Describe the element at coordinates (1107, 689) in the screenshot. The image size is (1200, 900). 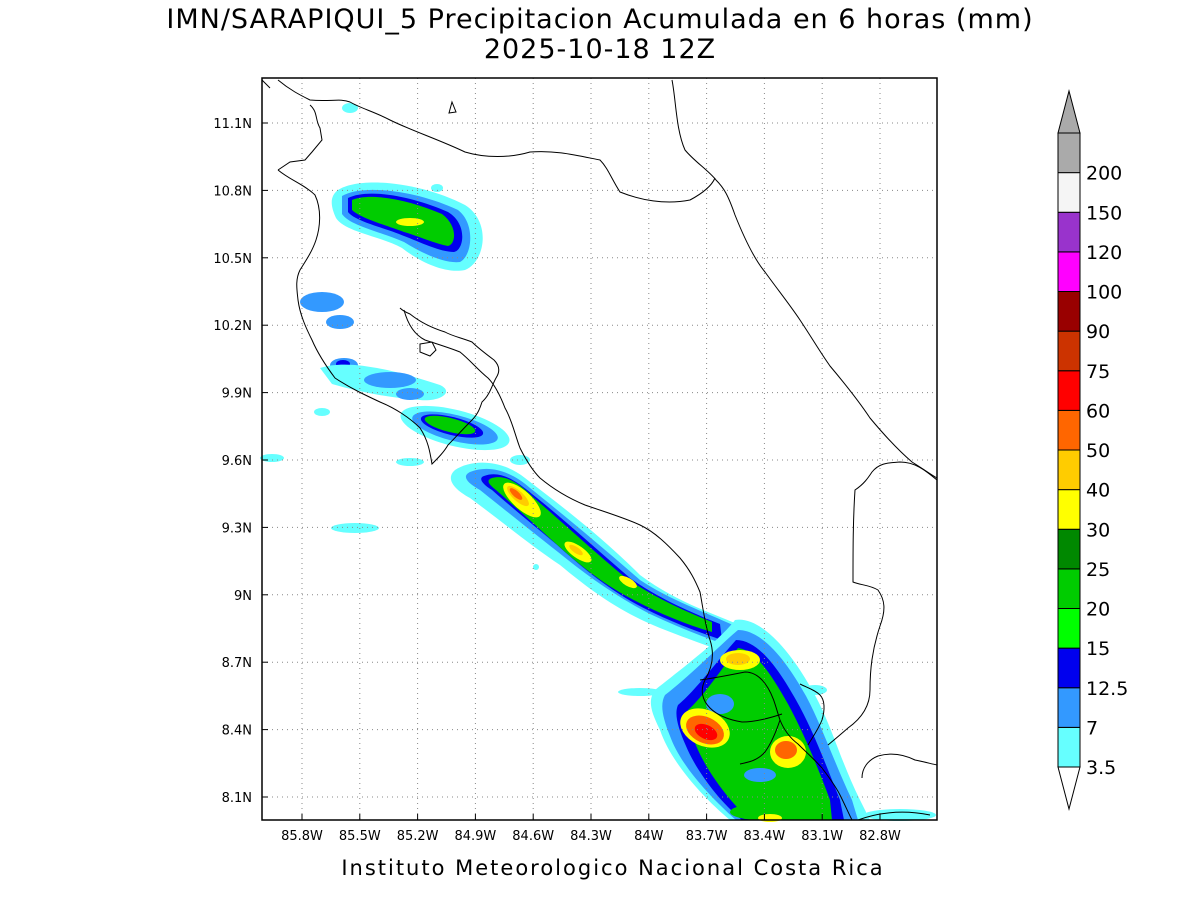
I see `colorbar-label: 12.5` at that location.